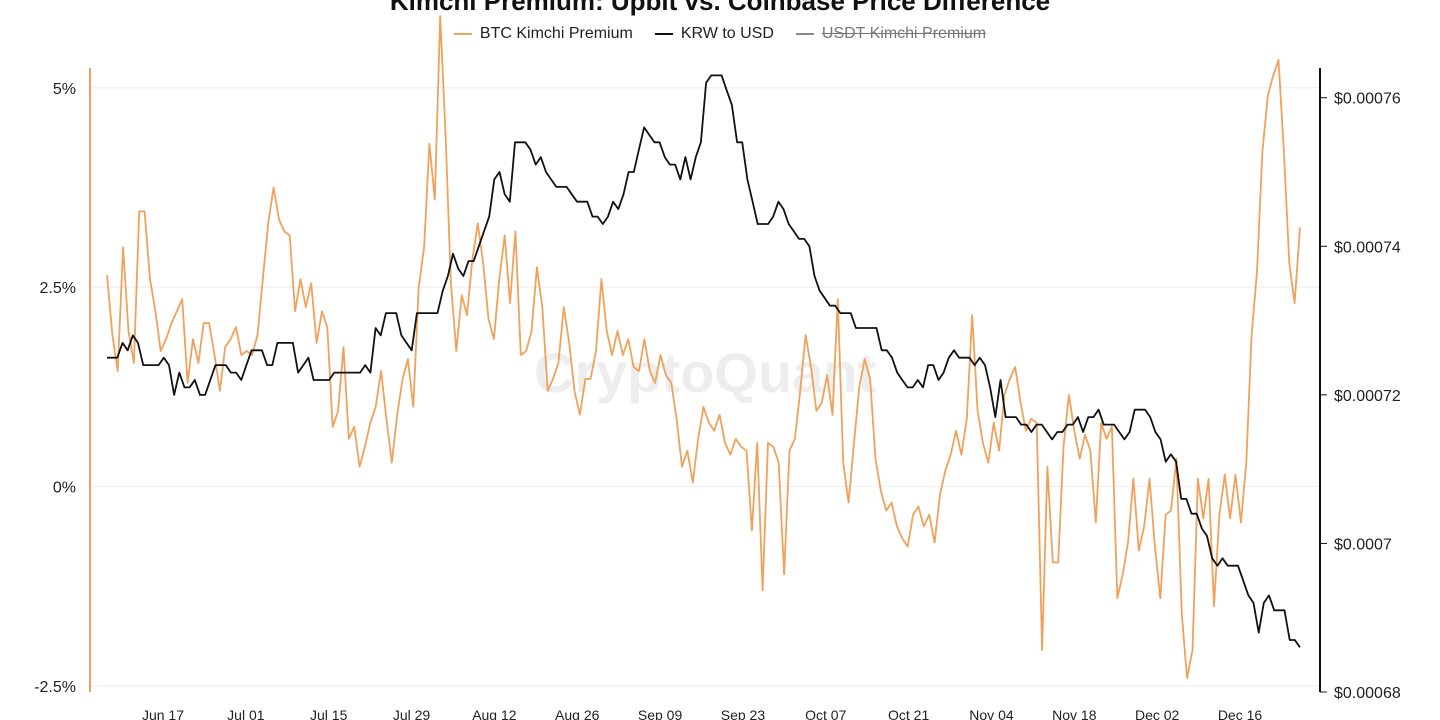  Describe the element at coordinates (1367, 693) in the screenshot. I see `y-right-tick-label: $0.00068` at that location.